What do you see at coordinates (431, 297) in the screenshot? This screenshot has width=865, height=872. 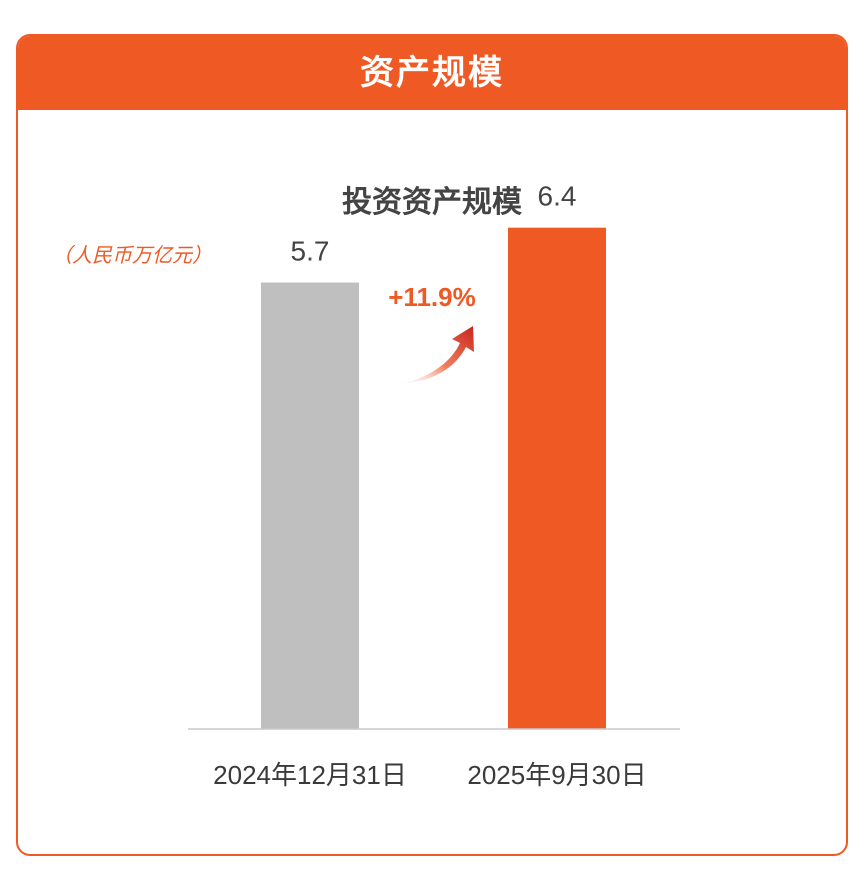 I see `growth-annotation: +11.9%` at bounding box center [431, 297].